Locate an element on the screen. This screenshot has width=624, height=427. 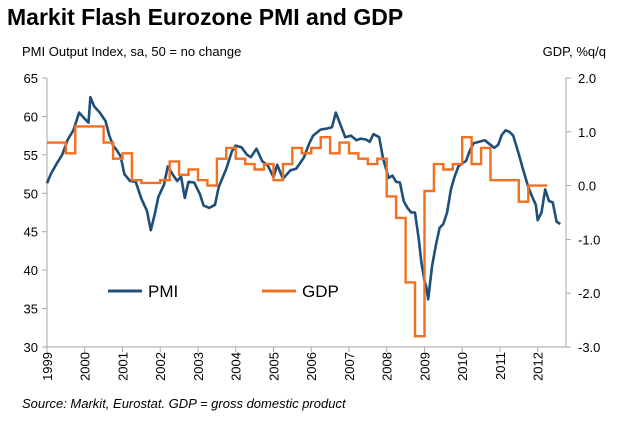
x-tick-label: 2010 is located at coordinates (462, 366).